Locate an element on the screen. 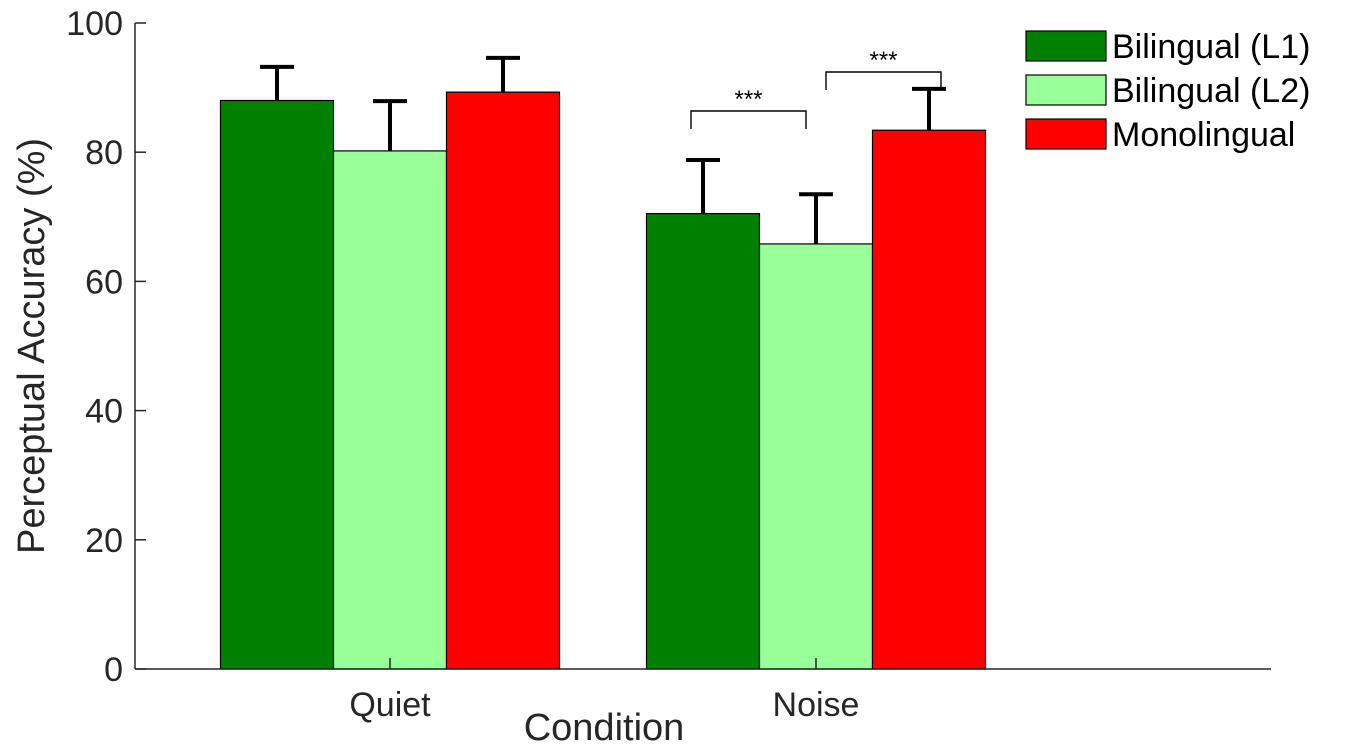  x-axis-title: Condition is located at coordinates (604, 726).